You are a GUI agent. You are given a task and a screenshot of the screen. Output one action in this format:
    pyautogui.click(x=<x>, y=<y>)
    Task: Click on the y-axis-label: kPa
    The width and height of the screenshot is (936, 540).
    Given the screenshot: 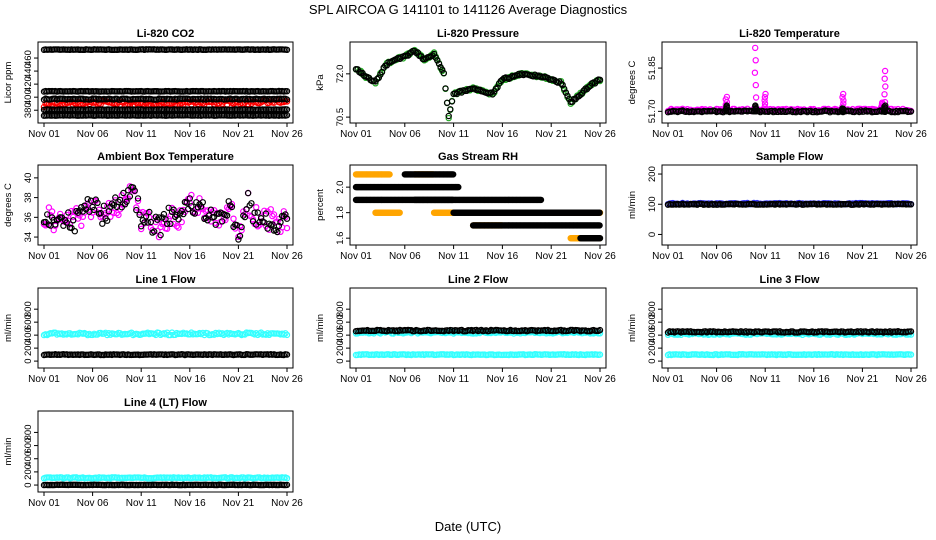 What is the action you would take?
    pyautogui.click(x=320, y=82)
    